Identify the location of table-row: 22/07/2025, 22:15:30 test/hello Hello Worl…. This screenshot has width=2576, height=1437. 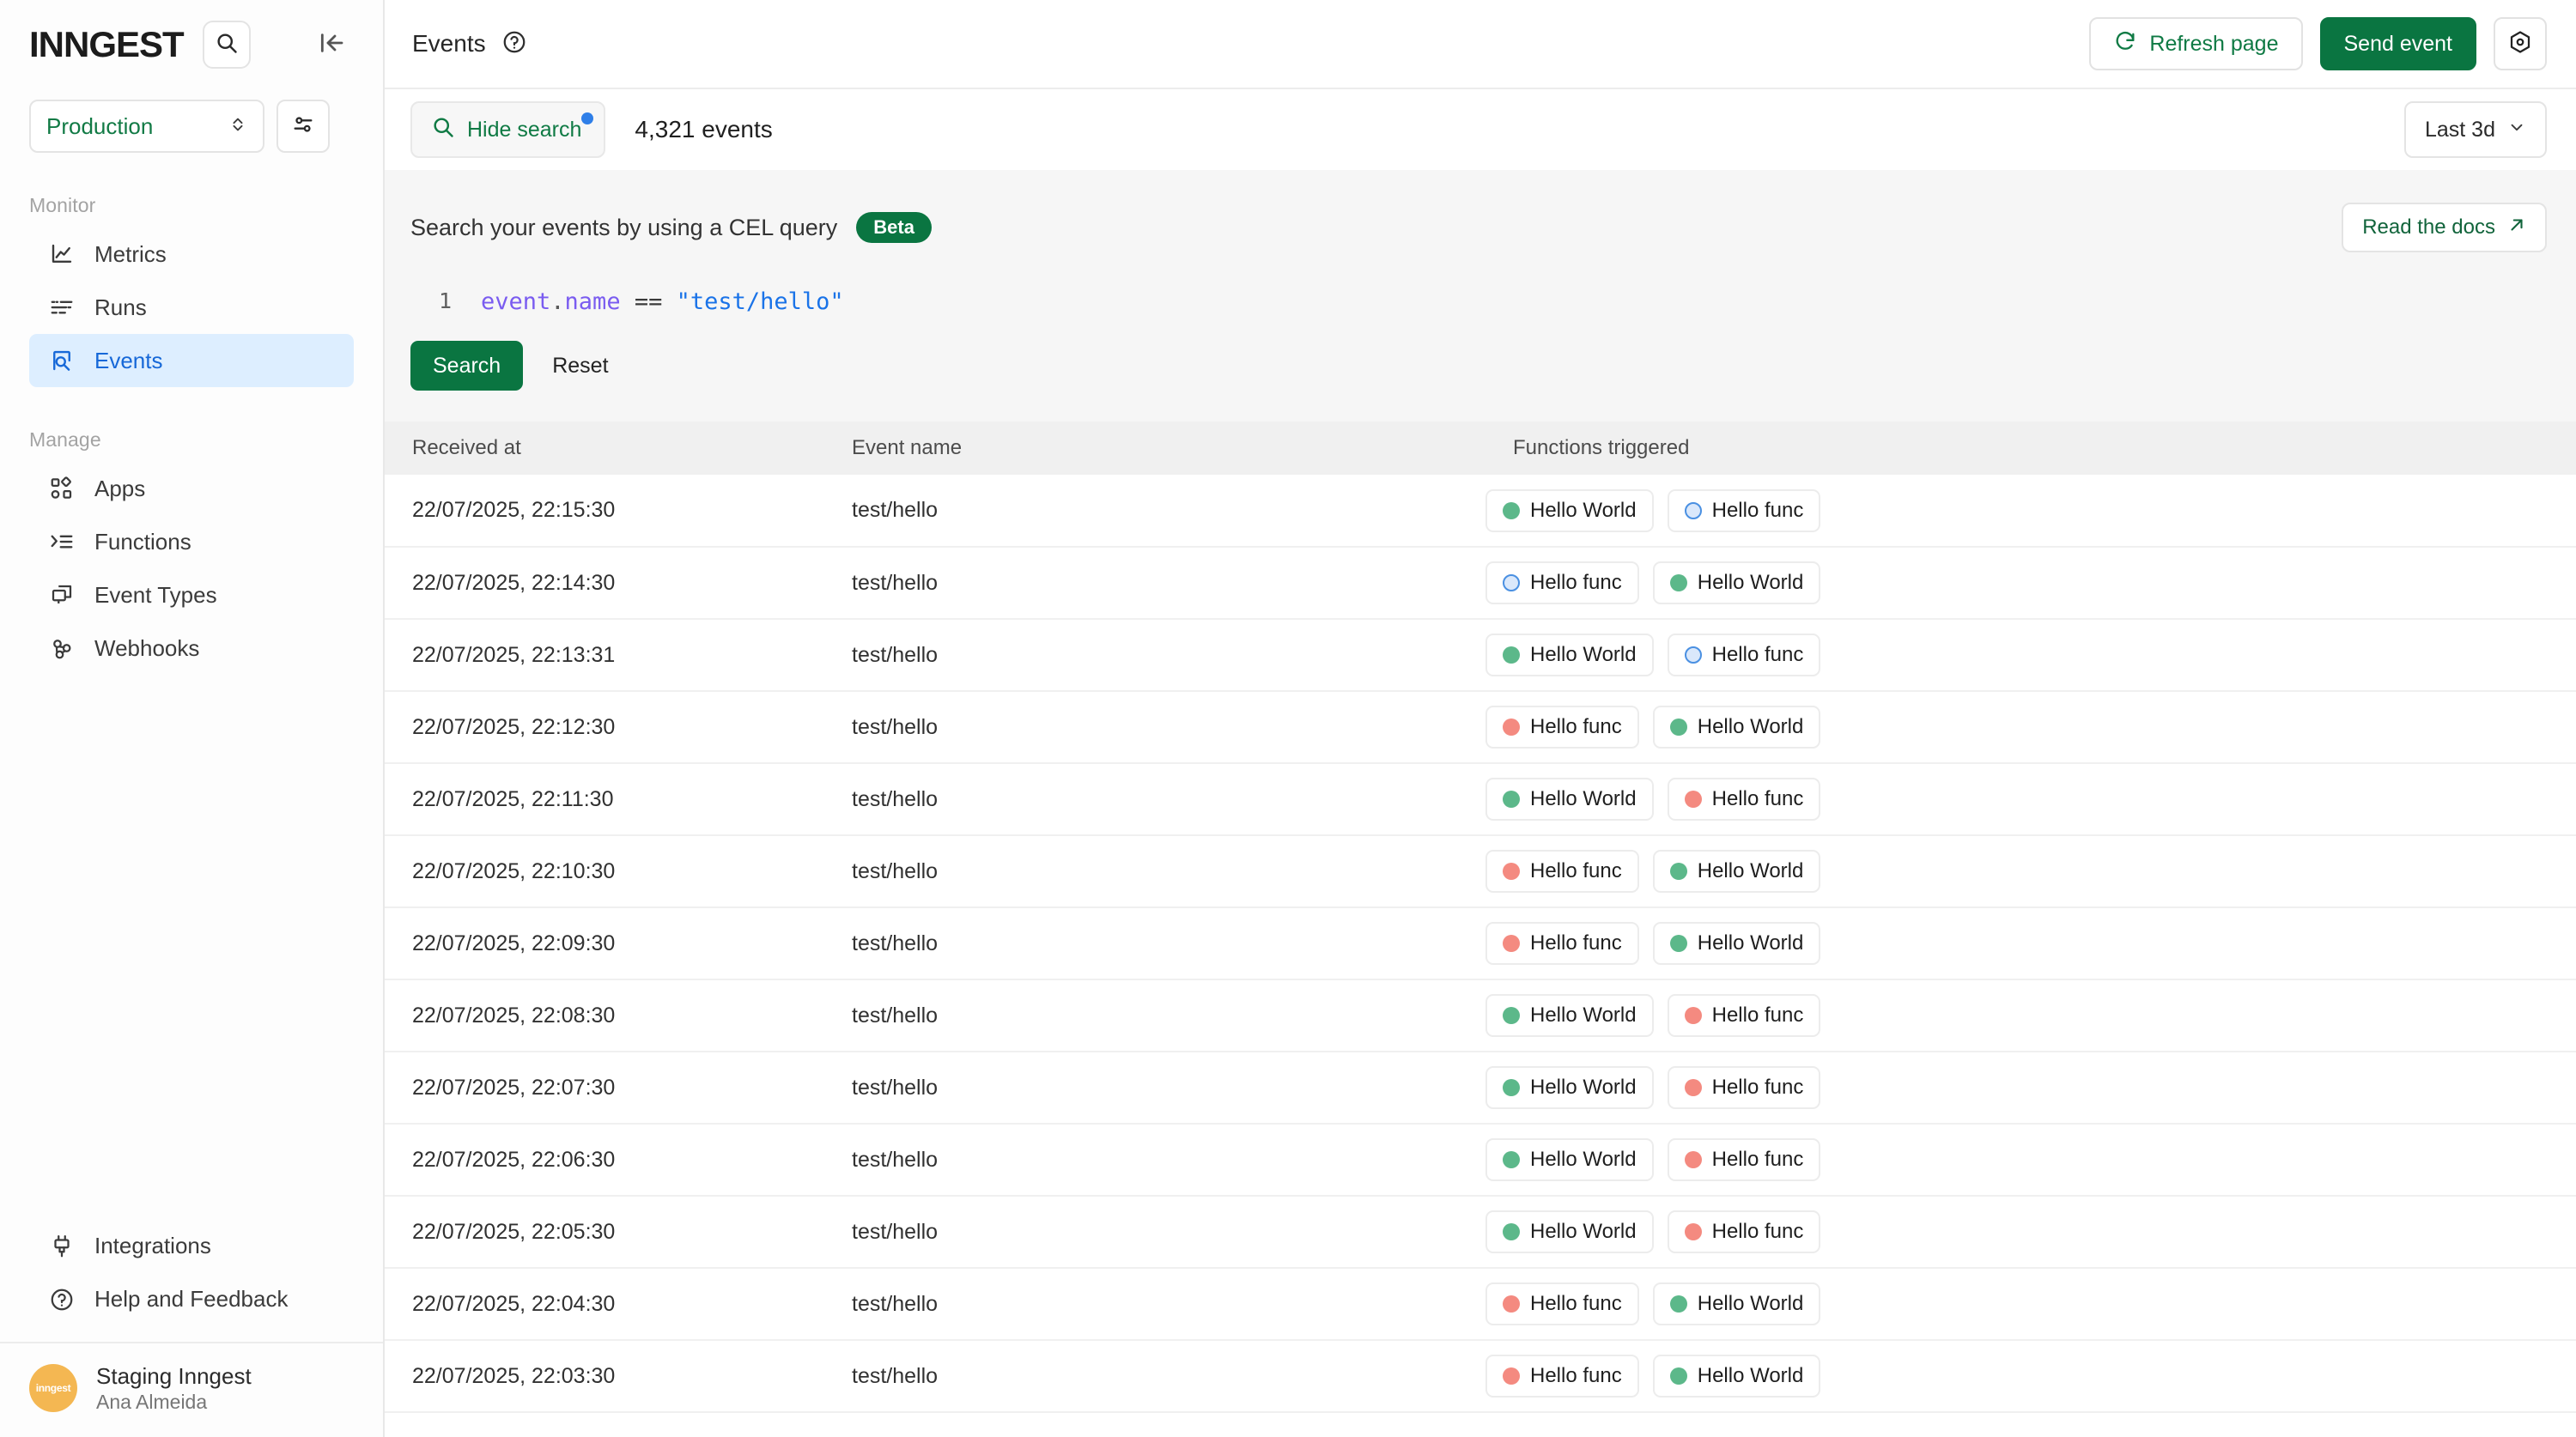
(1481, 511).